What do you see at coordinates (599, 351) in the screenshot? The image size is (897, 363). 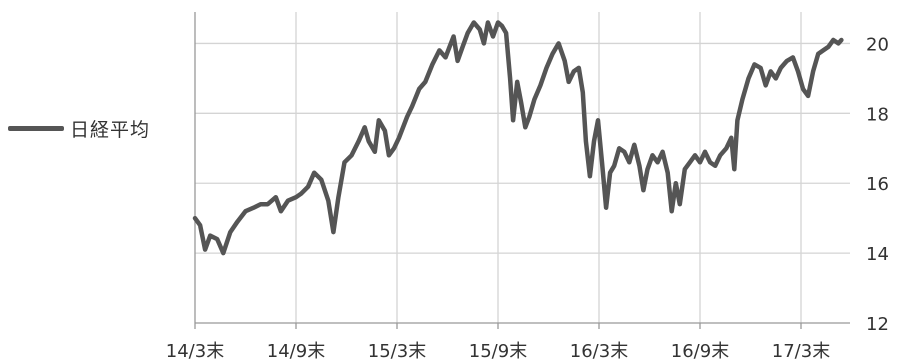 I see `x-tick-label: 16/3末` at bounding box center [599, 351].